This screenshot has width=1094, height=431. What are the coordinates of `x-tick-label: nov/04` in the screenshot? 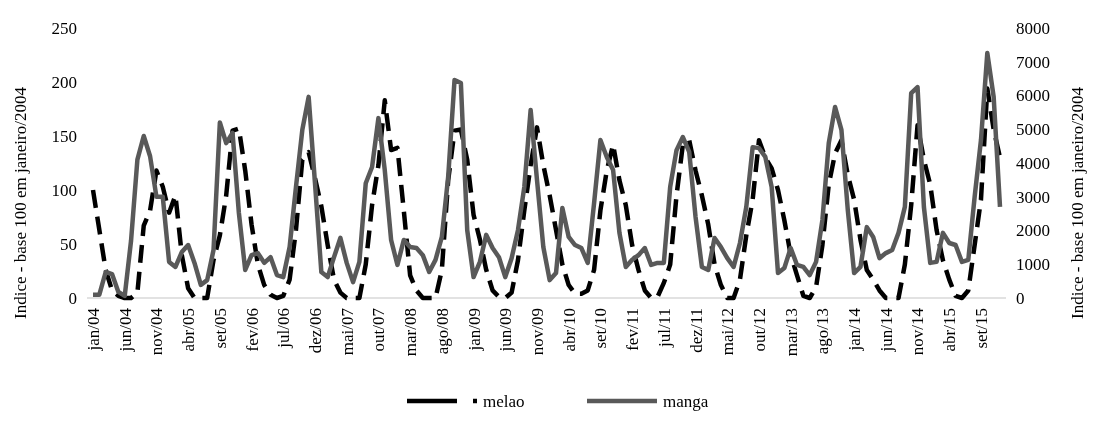 It's located at (157, 331).